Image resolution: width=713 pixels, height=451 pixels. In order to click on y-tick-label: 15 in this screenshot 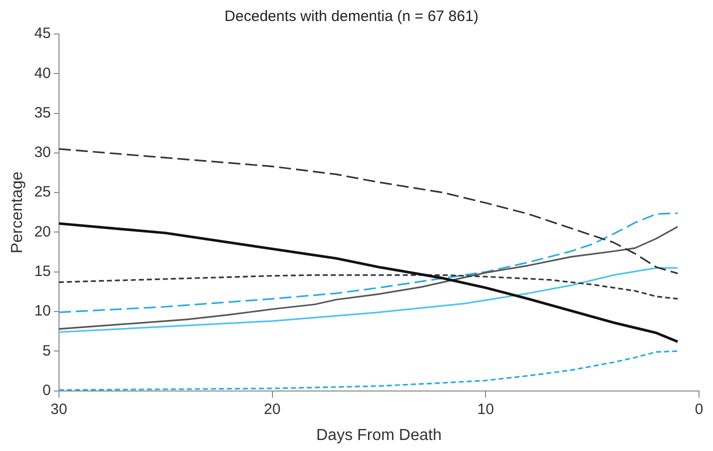, I will do `click(42, 271)`.